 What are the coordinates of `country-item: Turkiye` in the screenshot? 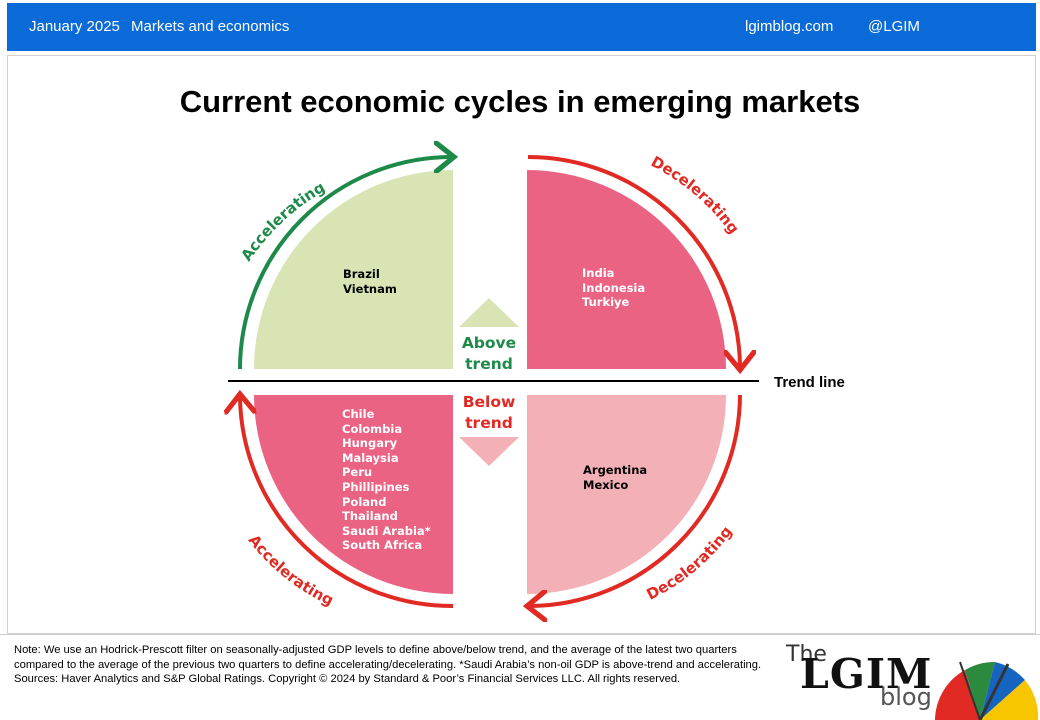 It's located at (606, 302).